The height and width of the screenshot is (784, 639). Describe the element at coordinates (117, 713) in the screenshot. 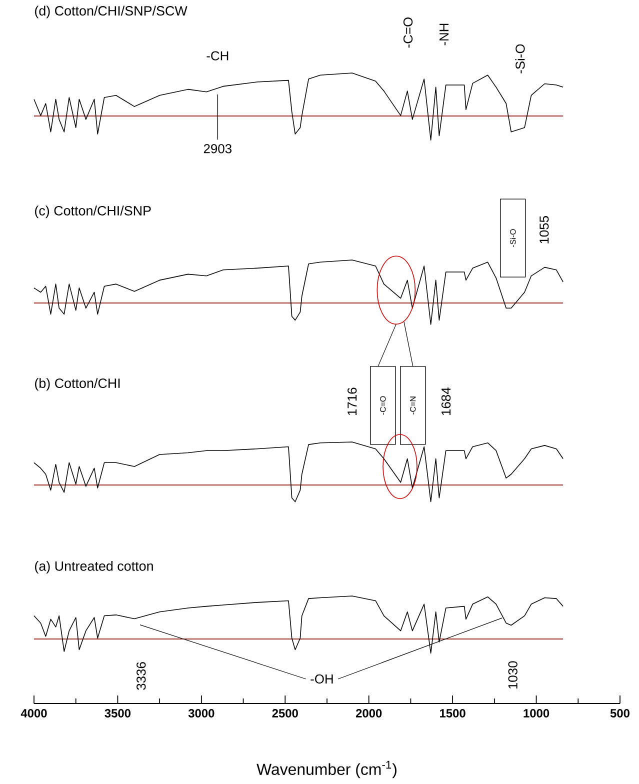

I see `x-tick-label: 3500` at that location.